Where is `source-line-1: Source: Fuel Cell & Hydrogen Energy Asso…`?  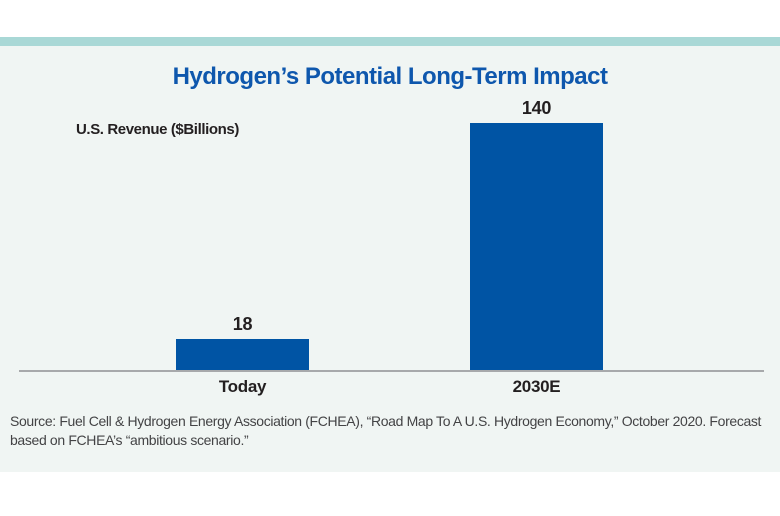 source-line-1: Source: Fuel Cell & Hydrogen Energy Asso… is located at coordinates (386, 421).